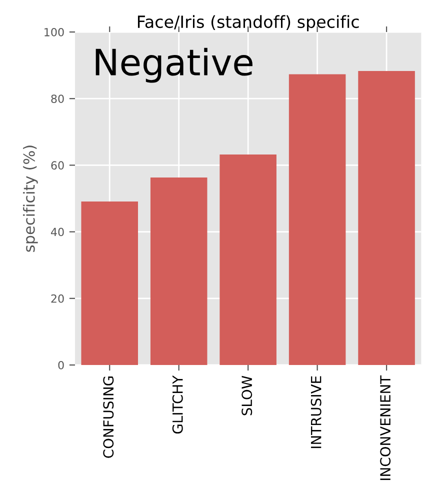  I want to click on x-tick-label: CONFUSING, so click(108, 417).